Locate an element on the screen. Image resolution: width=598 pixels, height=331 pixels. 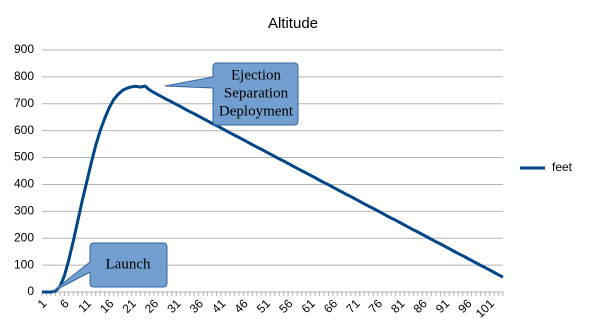
y-tick-label: 100 is located at coordinates (24, 264).